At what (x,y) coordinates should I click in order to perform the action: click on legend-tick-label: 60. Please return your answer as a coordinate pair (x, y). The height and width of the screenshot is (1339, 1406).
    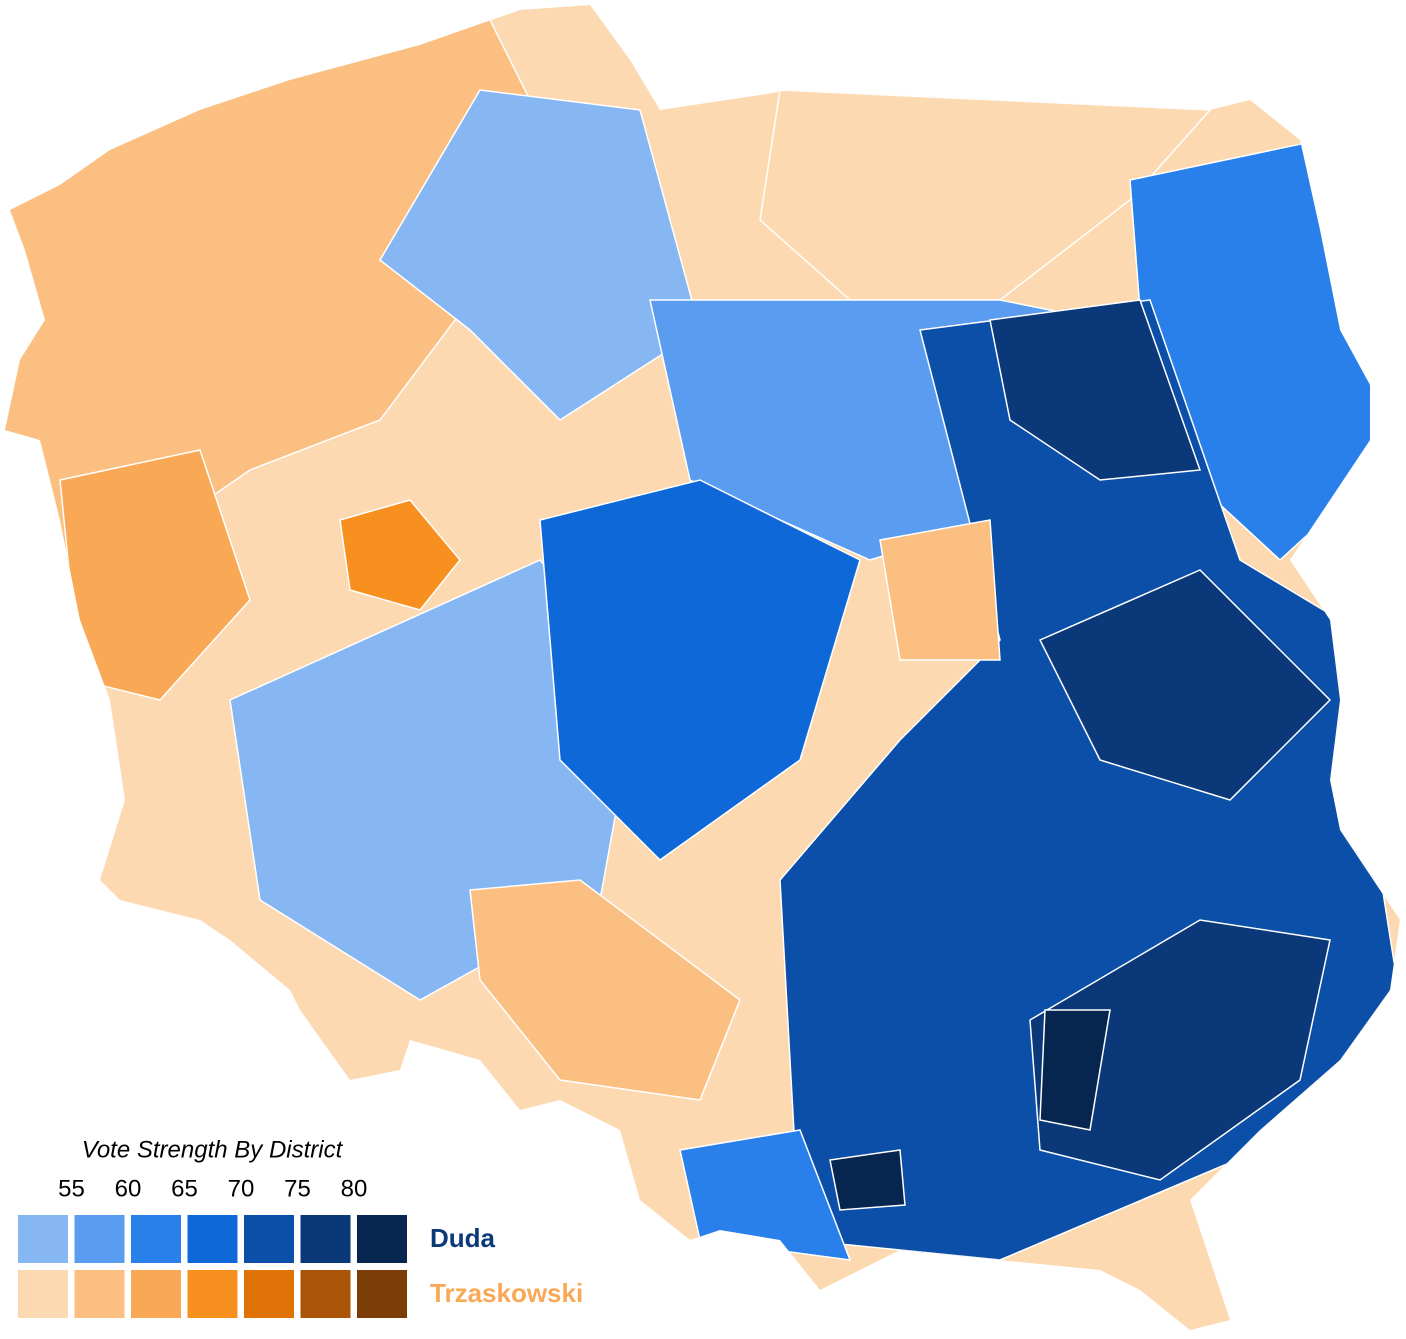
    Looking at the image, I should click on (128, 1188).